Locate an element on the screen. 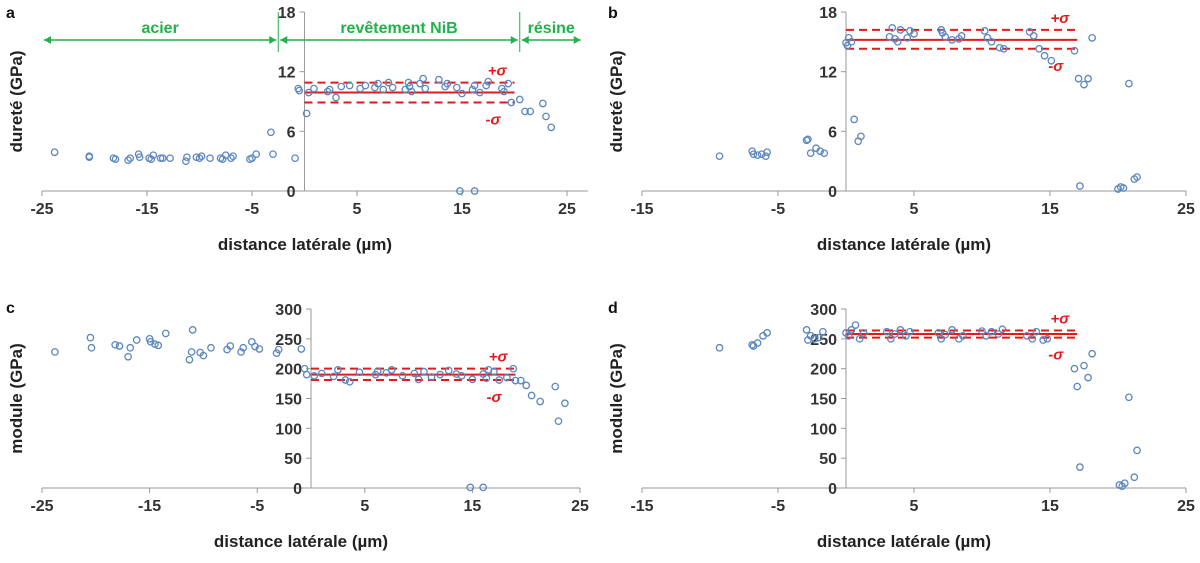 This screenshot has height=563, width=1200. y-tick-label: 300 is located at coordinates (288, 310).